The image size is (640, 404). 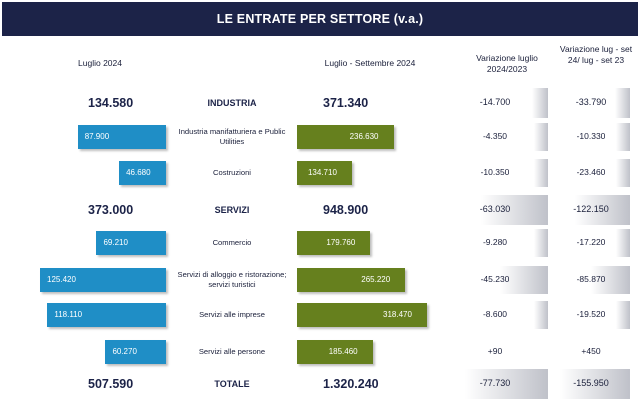 What do you see at coordinates (138, 172) in the screenshot?
I see `luglio-bar-value: 46.680` at bounding box center [138, 172].